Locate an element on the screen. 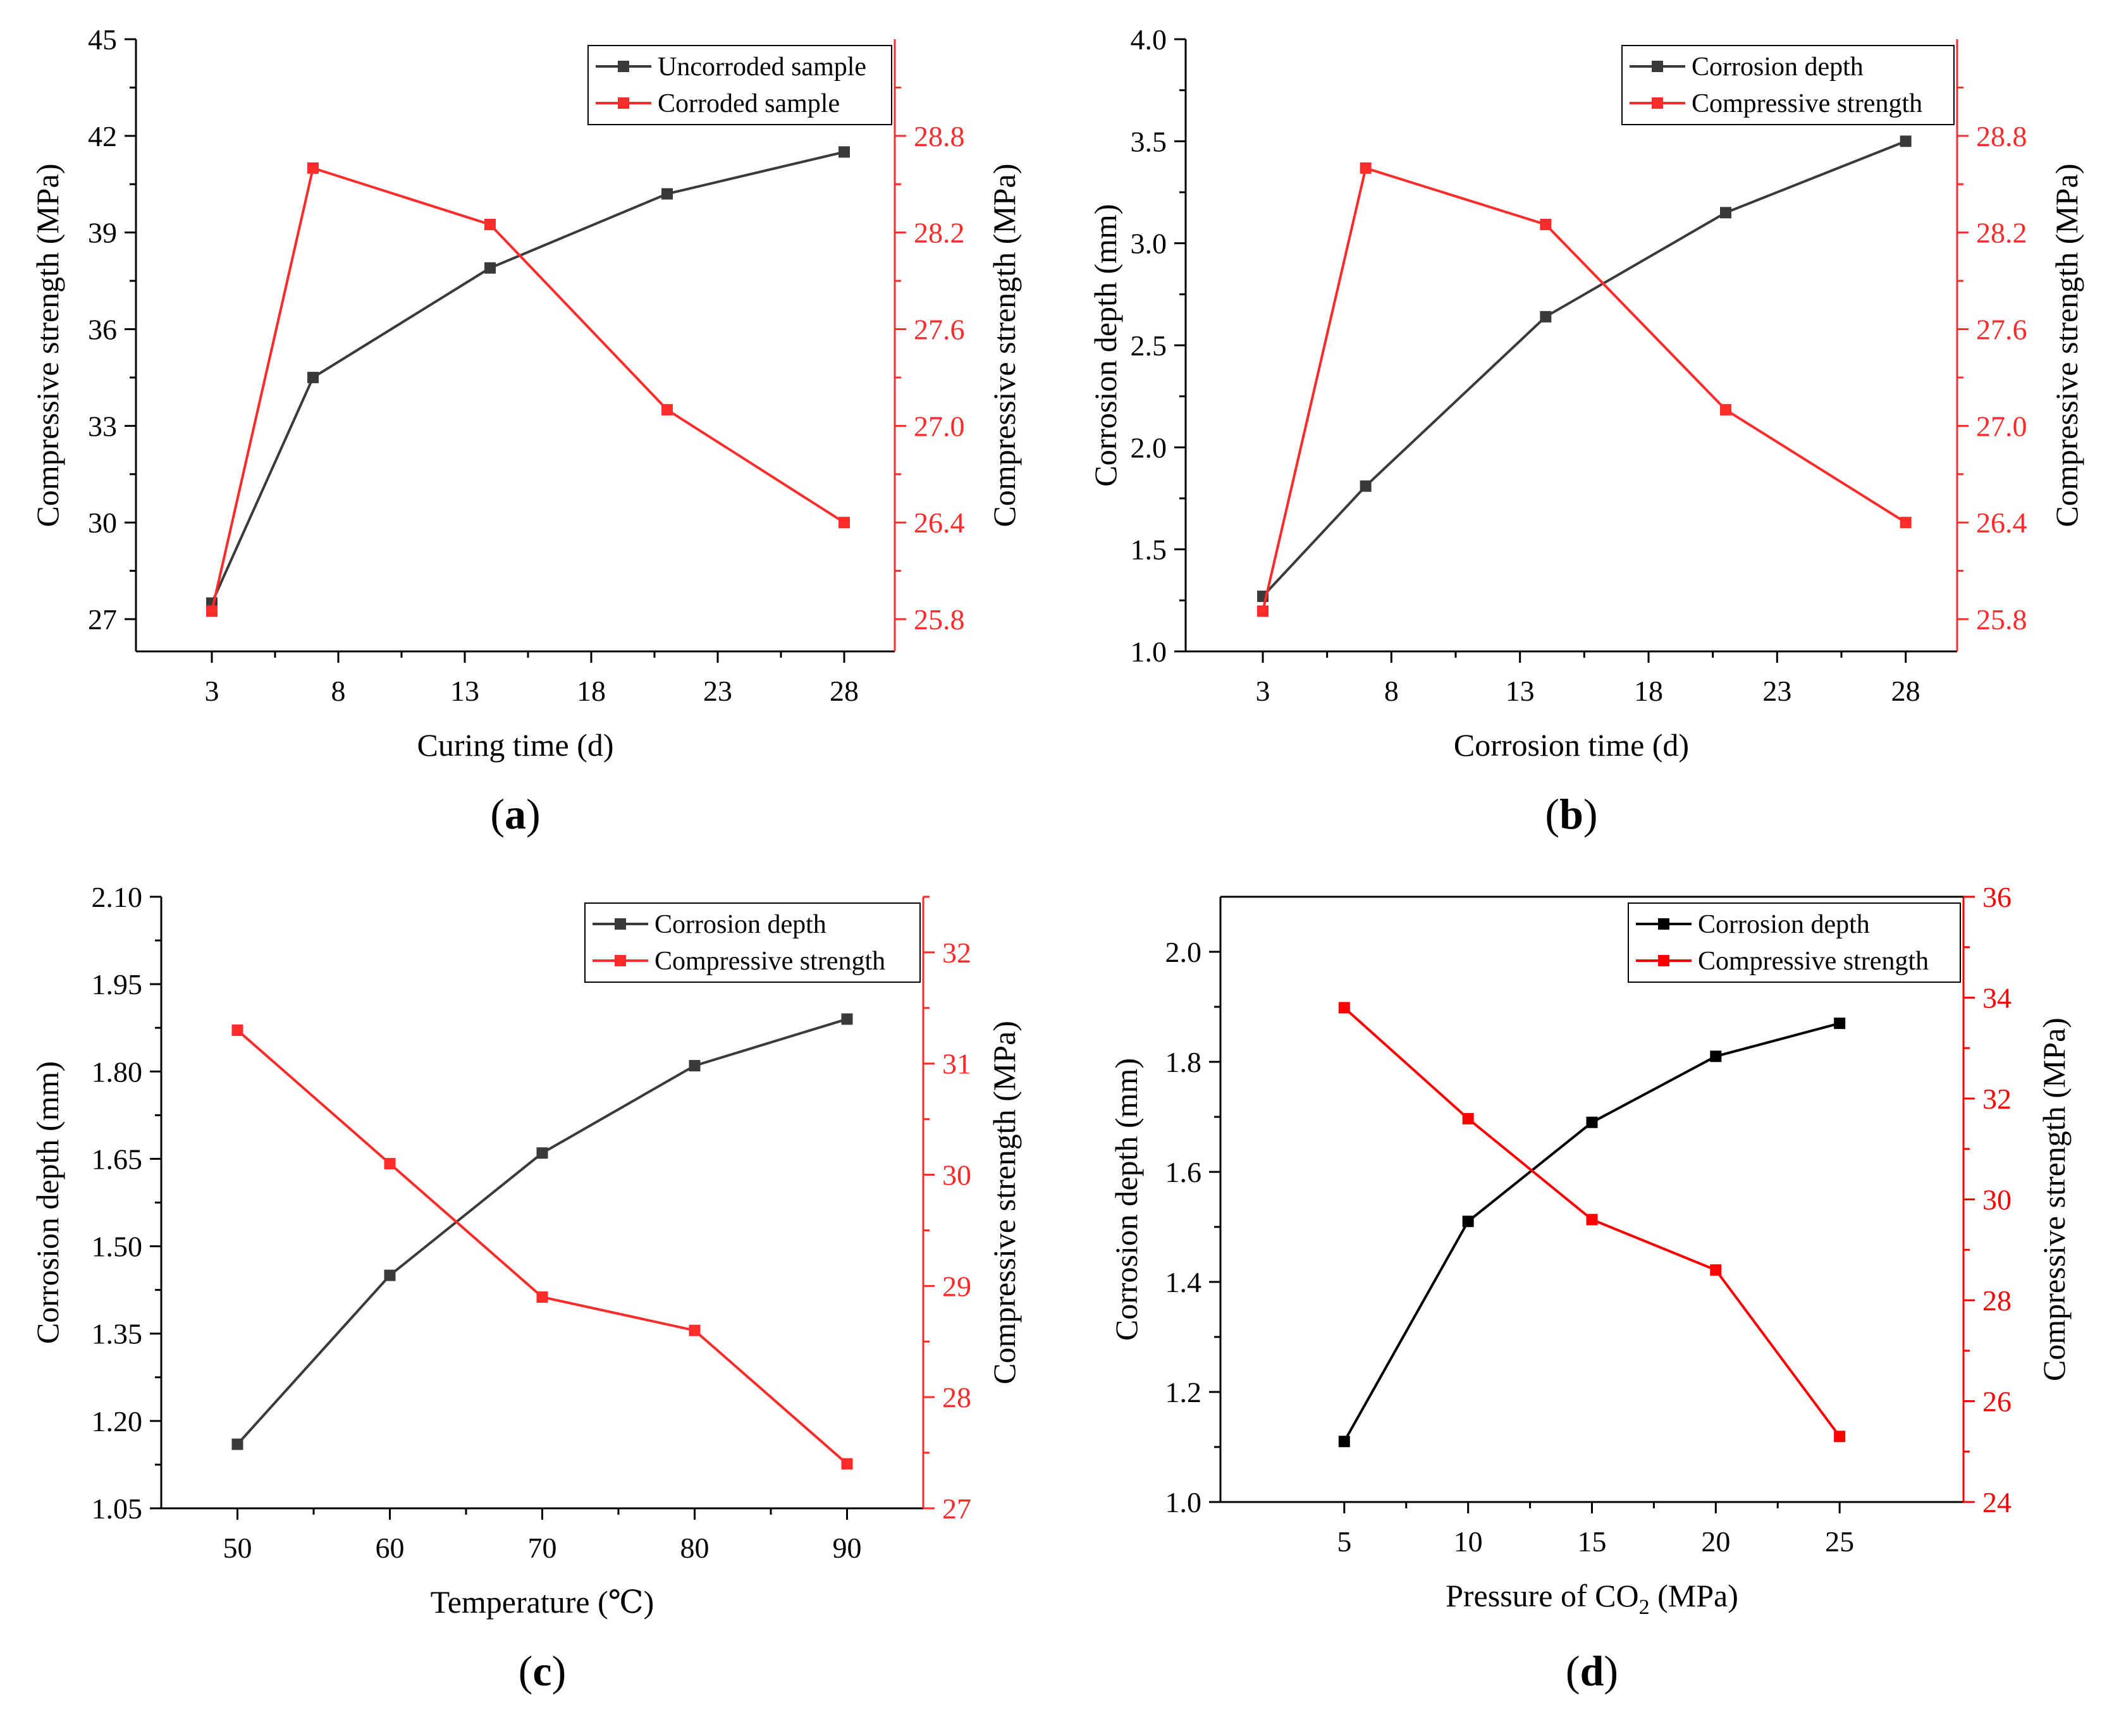  x-axis-title: Curing time (d) is located at coordinates (515, 745).